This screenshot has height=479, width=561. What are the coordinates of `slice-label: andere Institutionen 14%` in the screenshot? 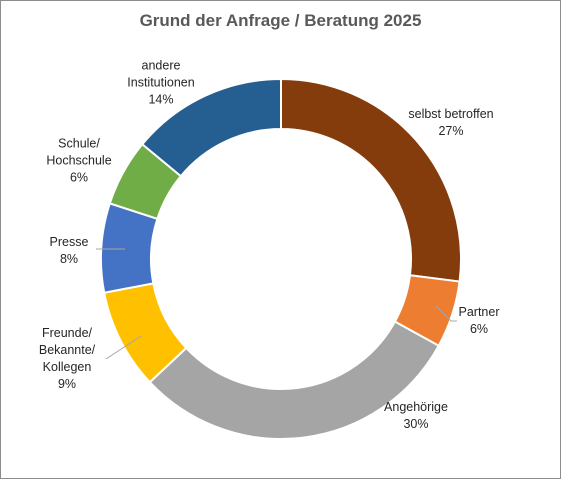 It's located at (160, 83).